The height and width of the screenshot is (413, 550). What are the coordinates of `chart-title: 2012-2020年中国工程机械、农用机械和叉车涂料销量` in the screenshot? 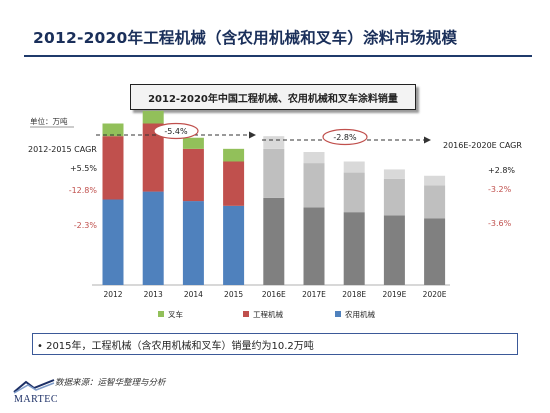 It's located at (273, 97).